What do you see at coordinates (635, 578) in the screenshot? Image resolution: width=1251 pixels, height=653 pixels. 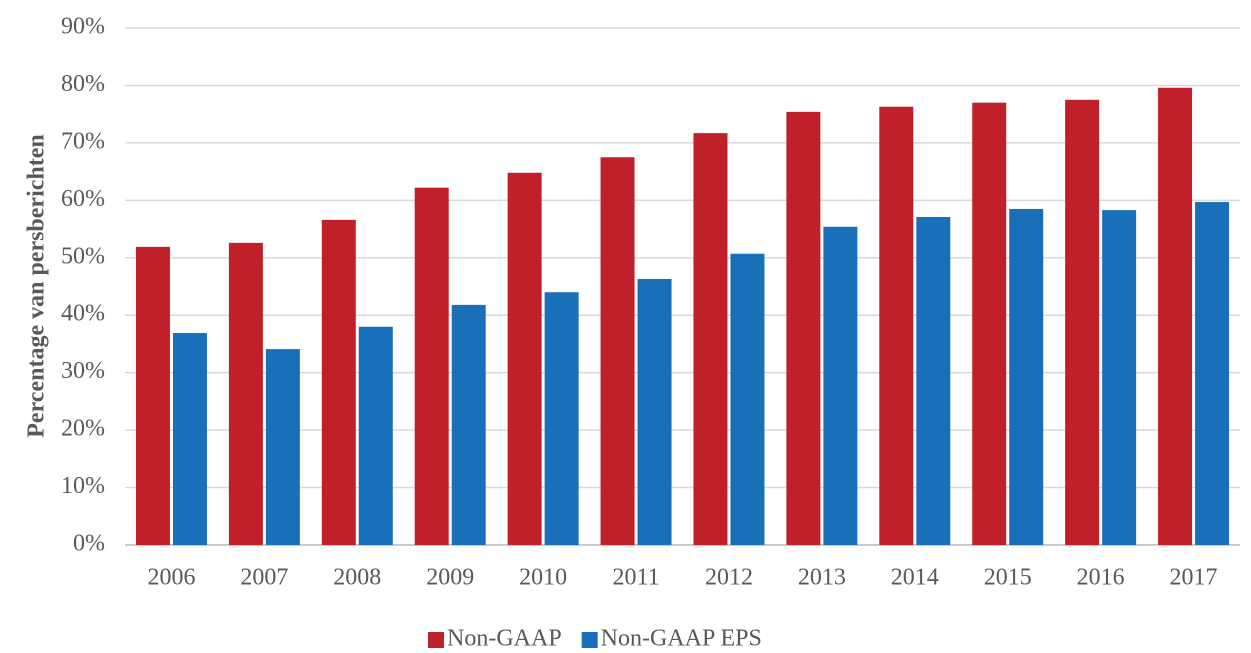 I see `x-tick-label: 2011` at bounding box center [635, 578].